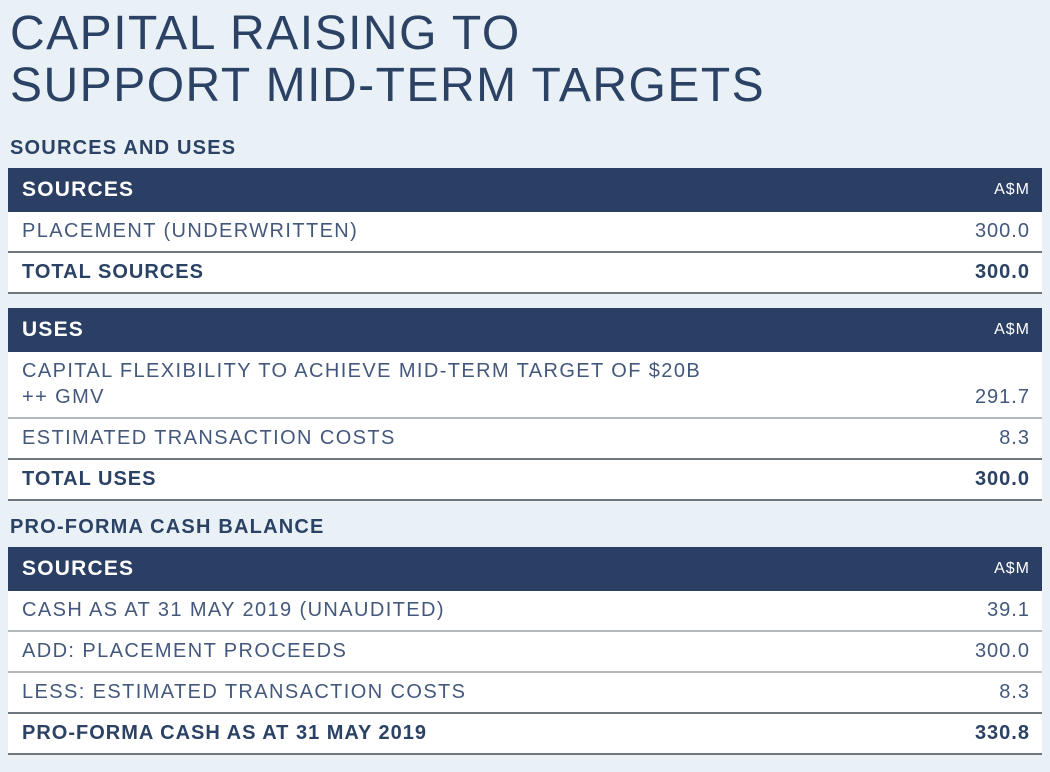  Describe the element at coordinates (167, 527) in the screenshot. I see `section-label-pro-forma-cash-balance: PRO-FORMA CASH BALANCE` at that location.